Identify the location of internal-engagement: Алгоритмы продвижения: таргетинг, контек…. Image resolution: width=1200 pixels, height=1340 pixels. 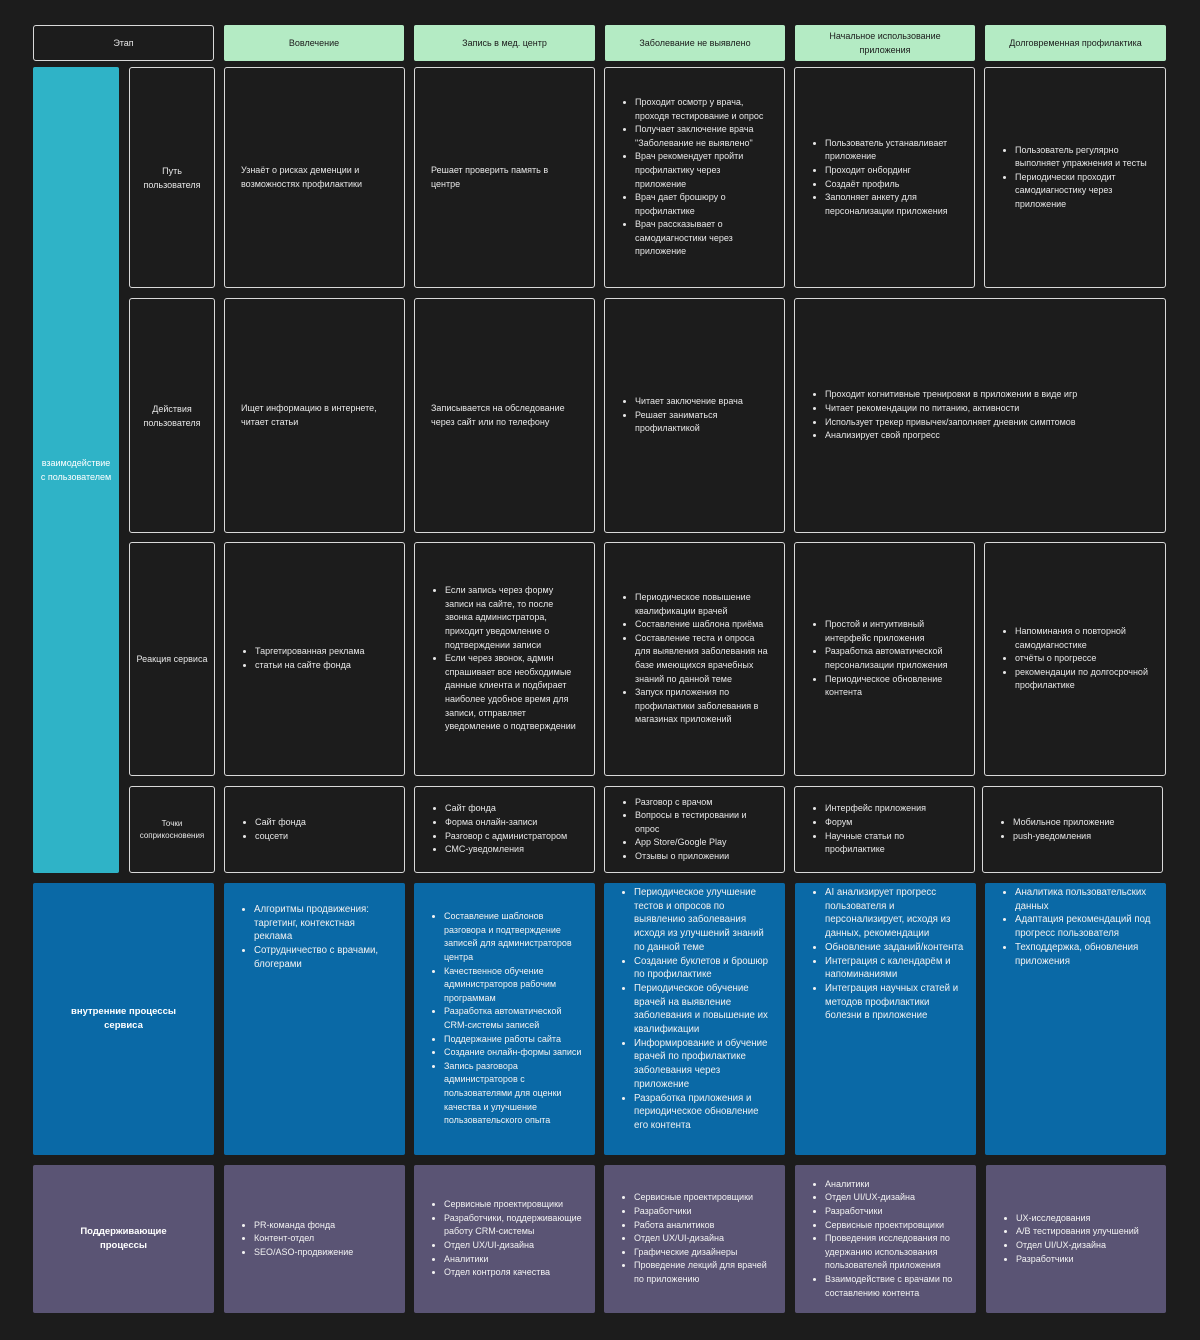
(314, 1019).